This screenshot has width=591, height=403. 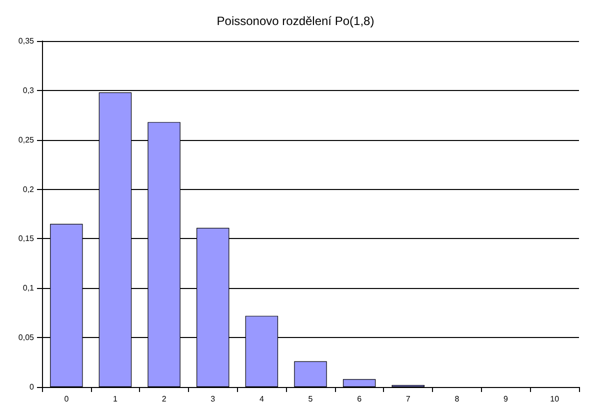 What do you see at coordinates (67, 398) in the screenshot?
I see `x-tick-label: 0` at bounding box center [67, 398].